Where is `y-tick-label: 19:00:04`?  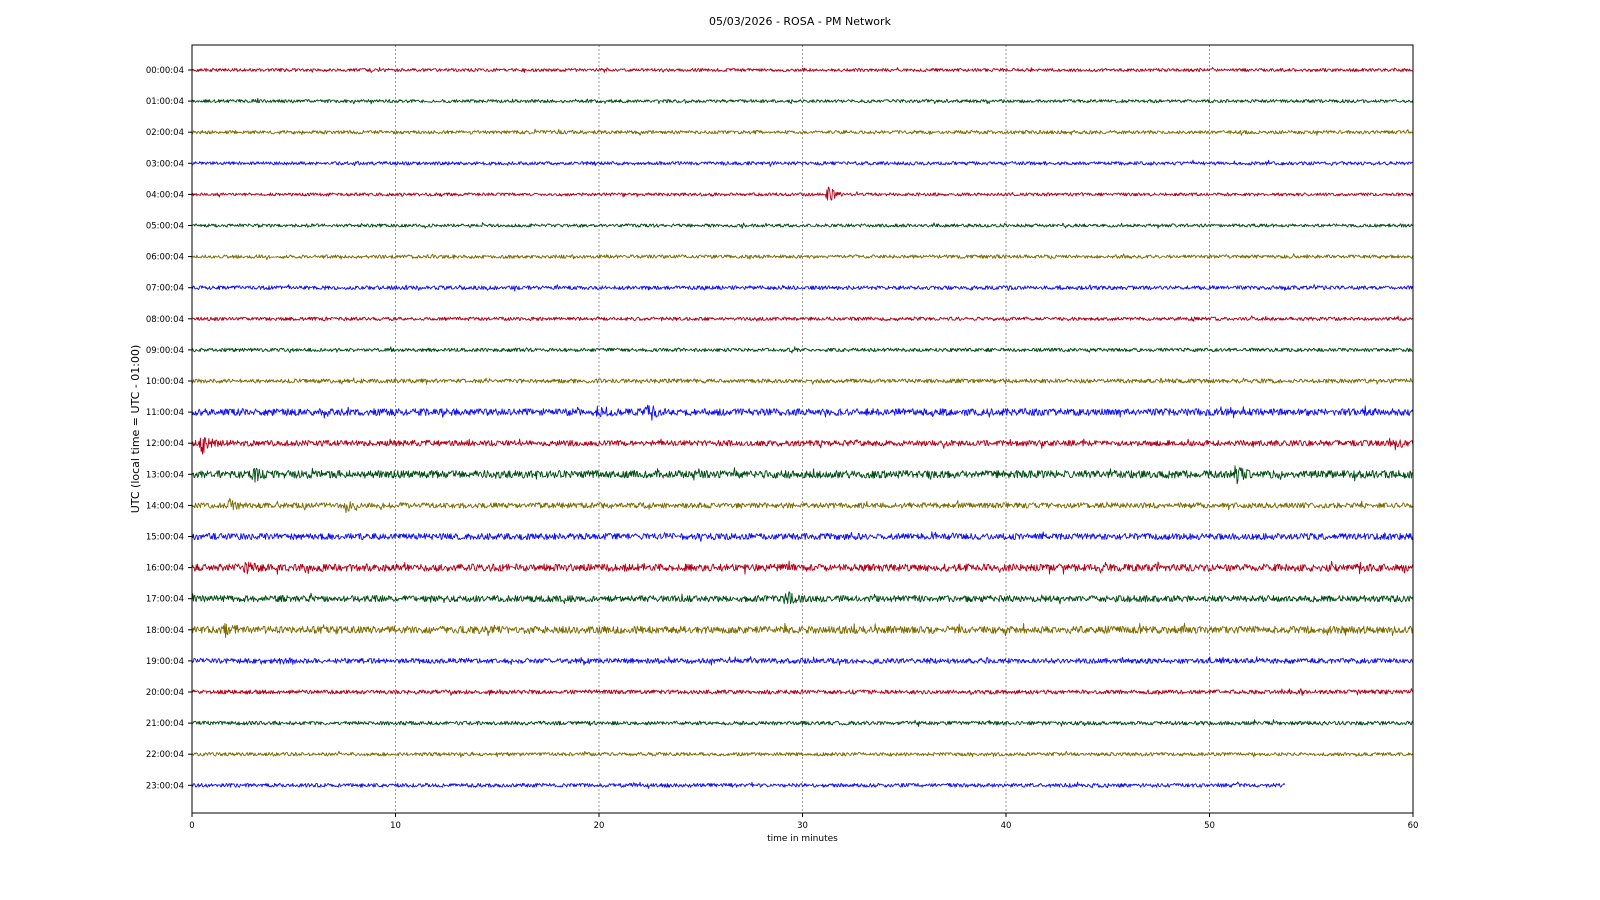 y-tick-label: 19:00:04 is located at coordinates (165, 662).